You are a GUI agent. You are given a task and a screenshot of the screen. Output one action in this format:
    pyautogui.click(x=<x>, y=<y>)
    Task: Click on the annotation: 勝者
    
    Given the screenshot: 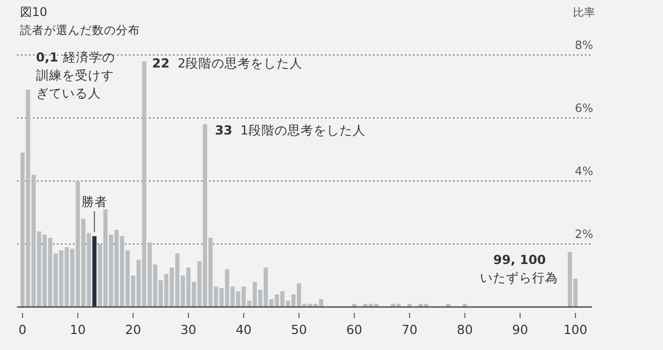 What is the action you would take?
    pyautogui.click(x=94, y=202)
    